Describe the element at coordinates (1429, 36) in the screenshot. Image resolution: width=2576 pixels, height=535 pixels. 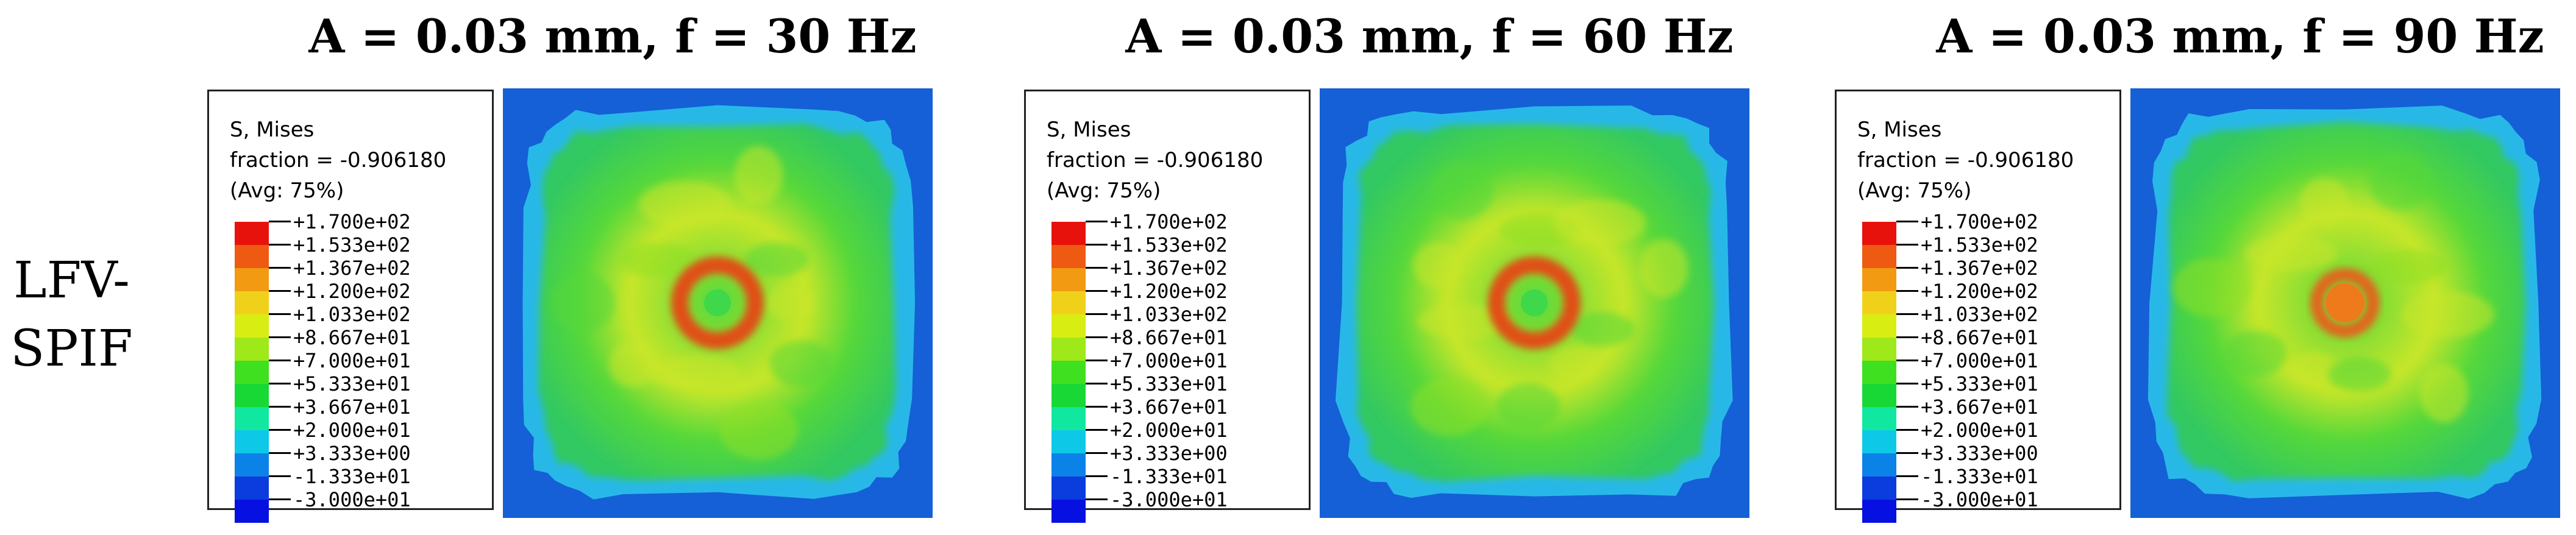
I see `panel-title: A = 0.03 mm, f = 60 Hz` at that location.